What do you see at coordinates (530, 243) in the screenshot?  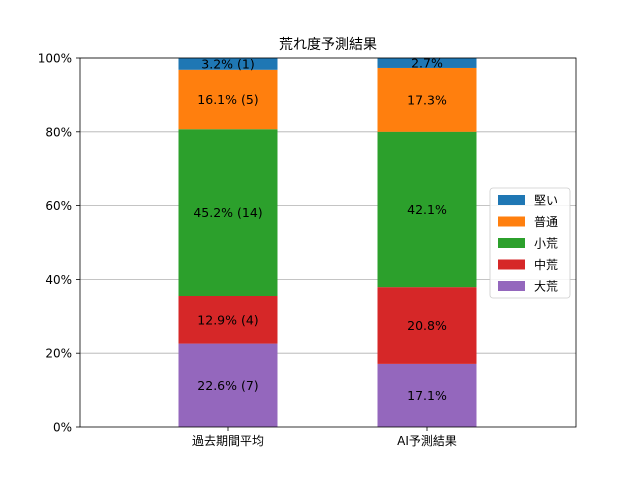 I see `legend-box` at bounding box center [530, 243].